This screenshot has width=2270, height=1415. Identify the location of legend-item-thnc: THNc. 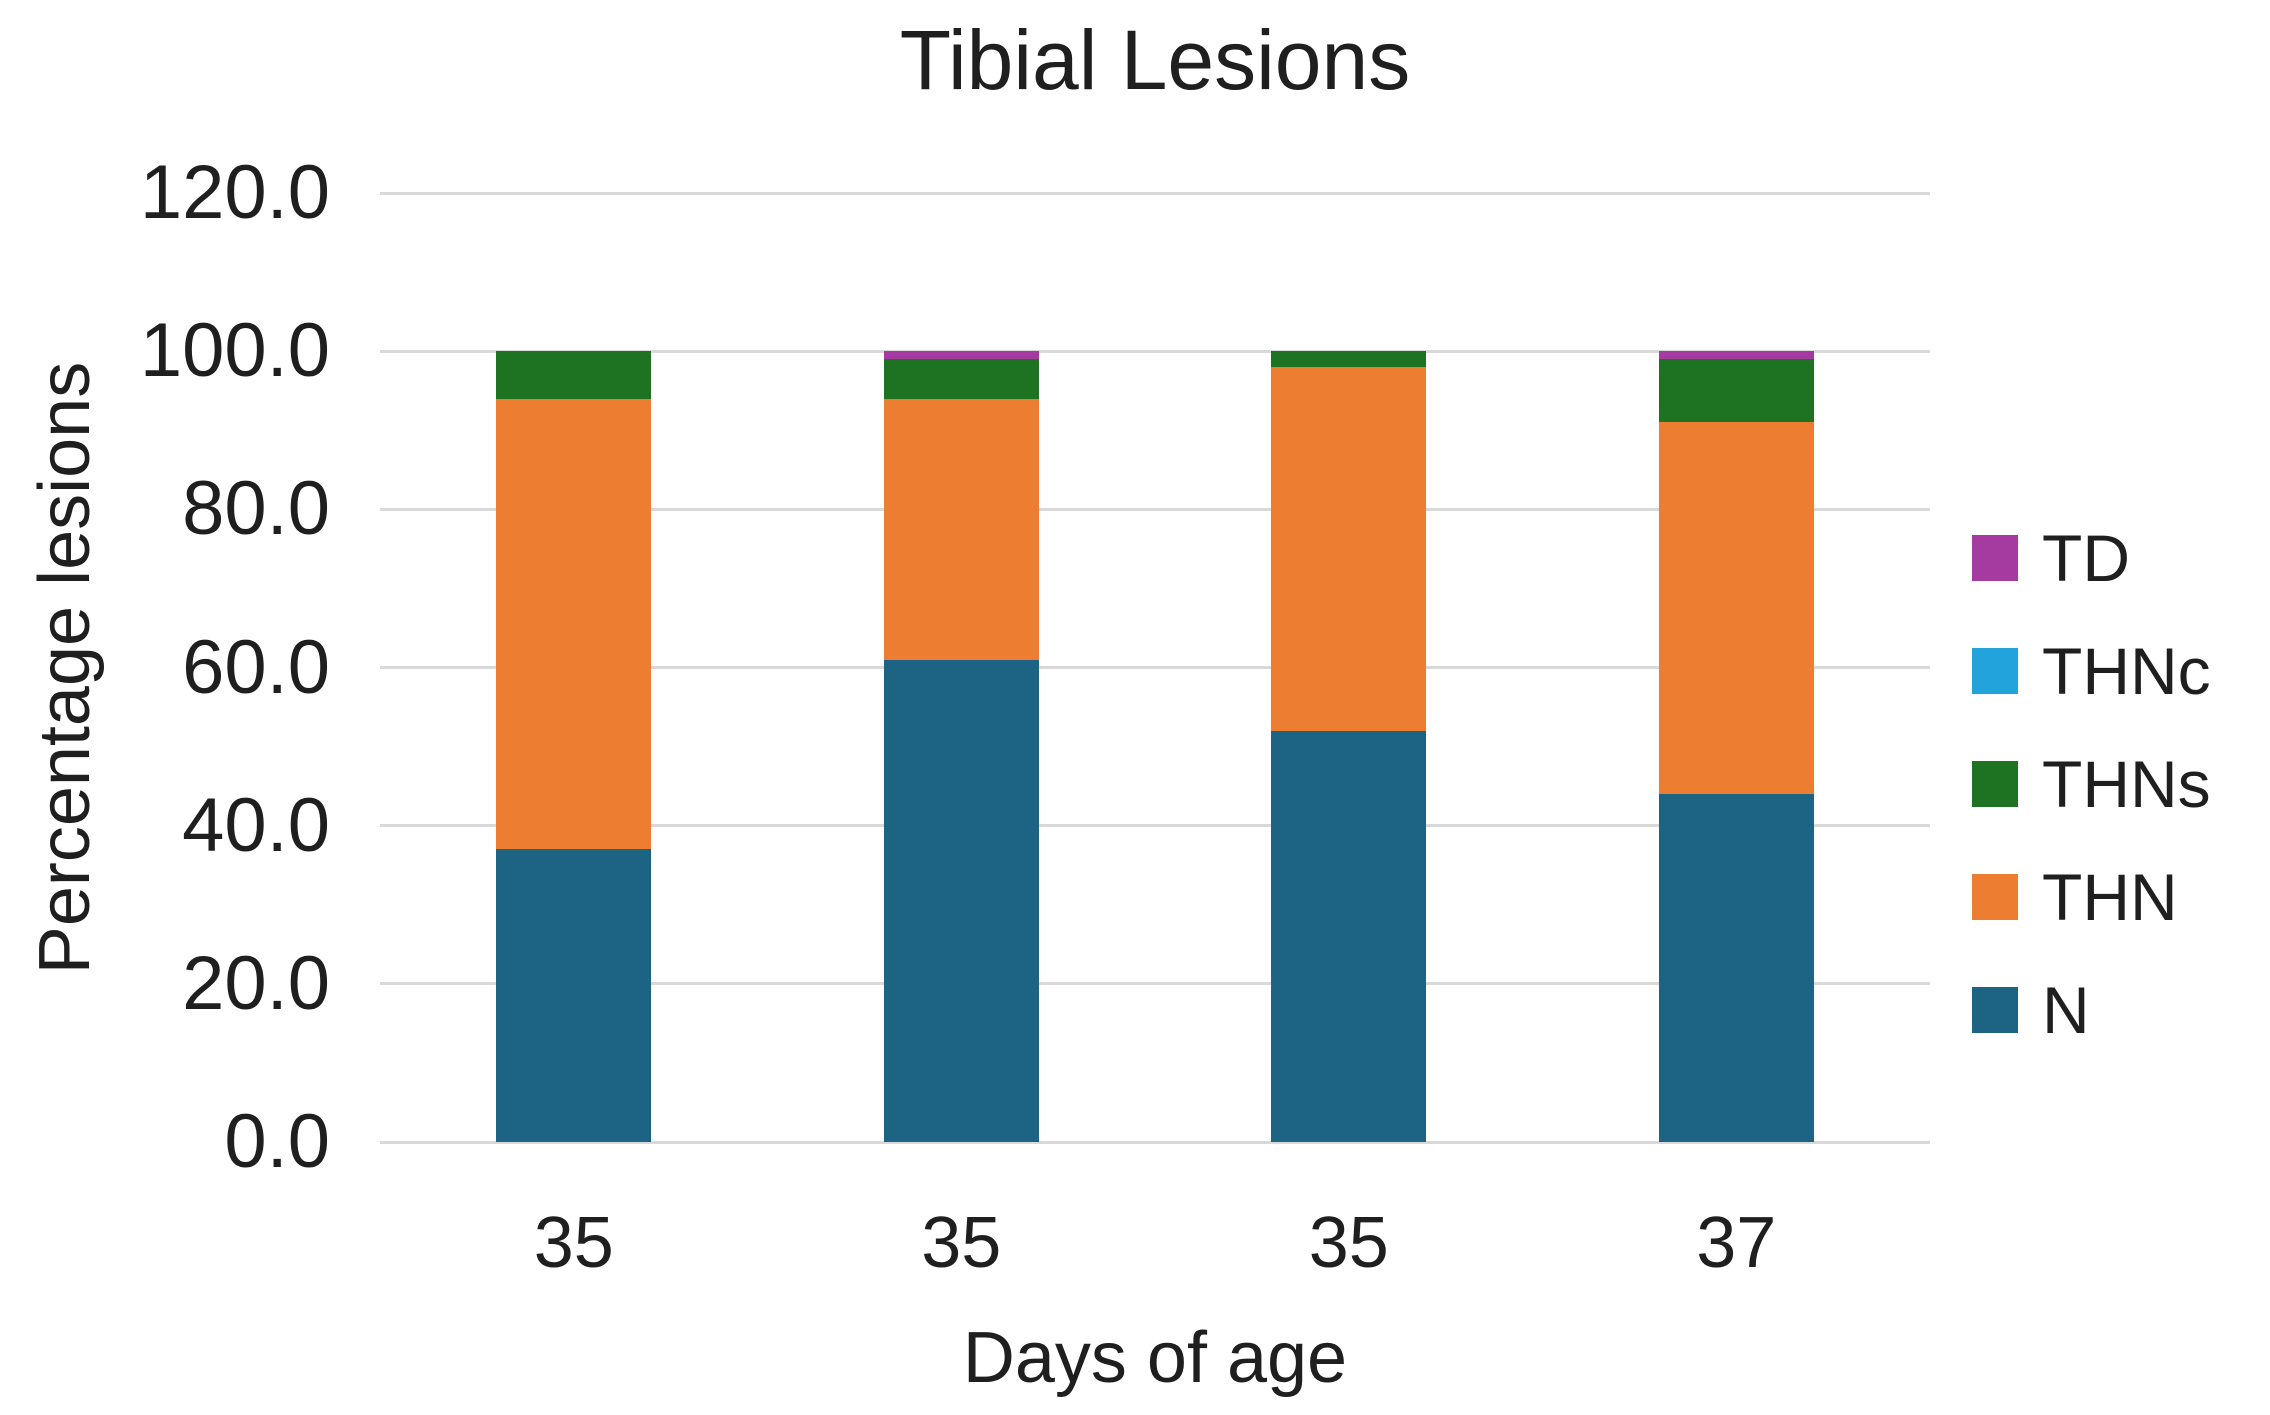
(2091, 671).